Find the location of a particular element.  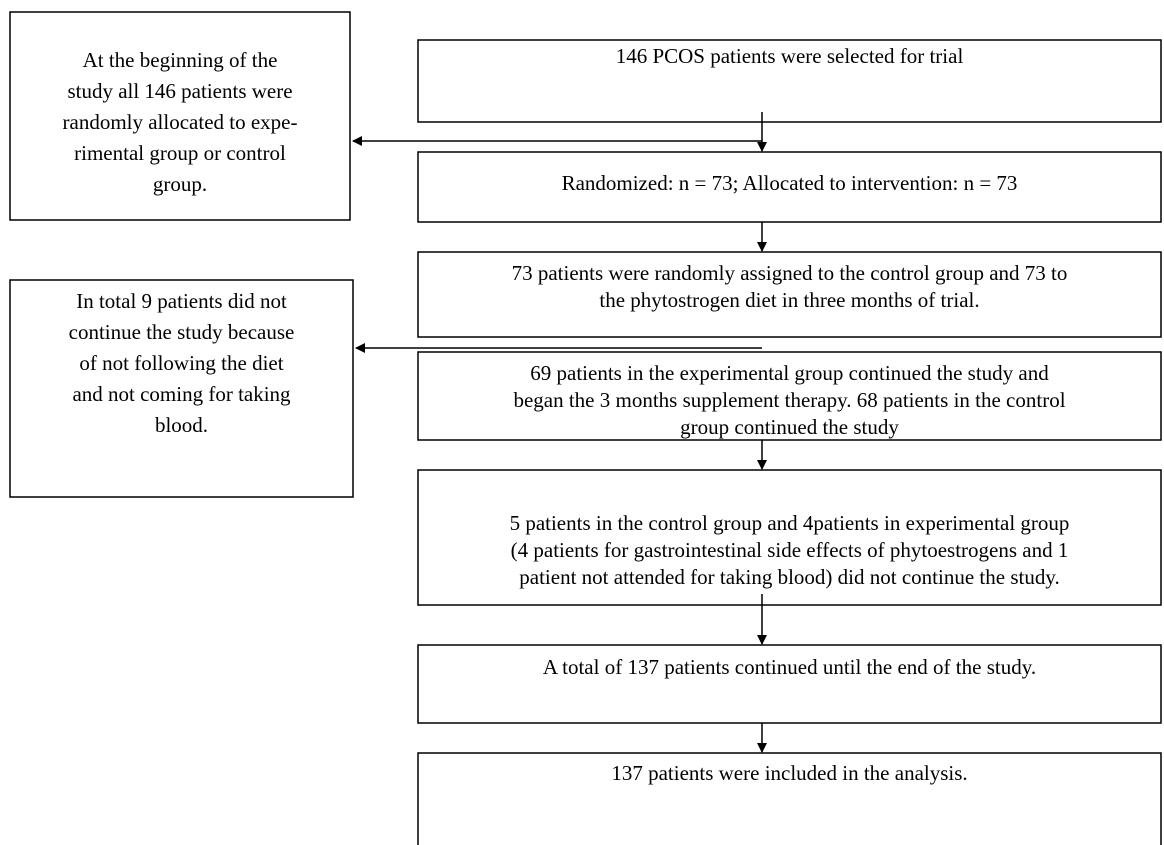

box-text: rimental group or control is located at coordinates (180, 153).